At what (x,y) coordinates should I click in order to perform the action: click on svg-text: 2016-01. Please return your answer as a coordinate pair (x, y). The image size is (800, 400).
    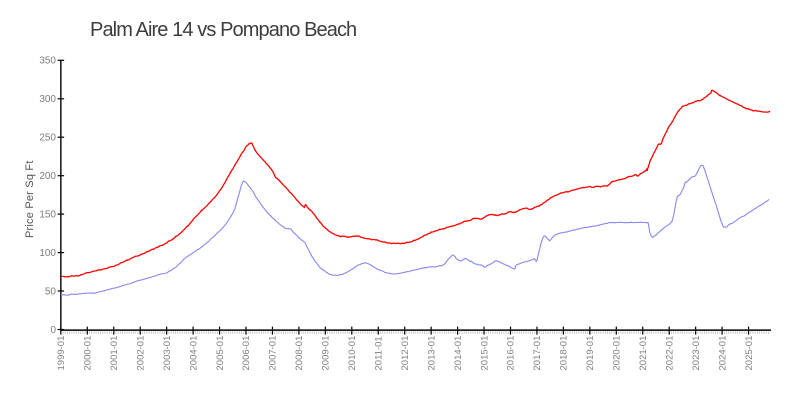
    Looking at the image, I should click on (511, 353).